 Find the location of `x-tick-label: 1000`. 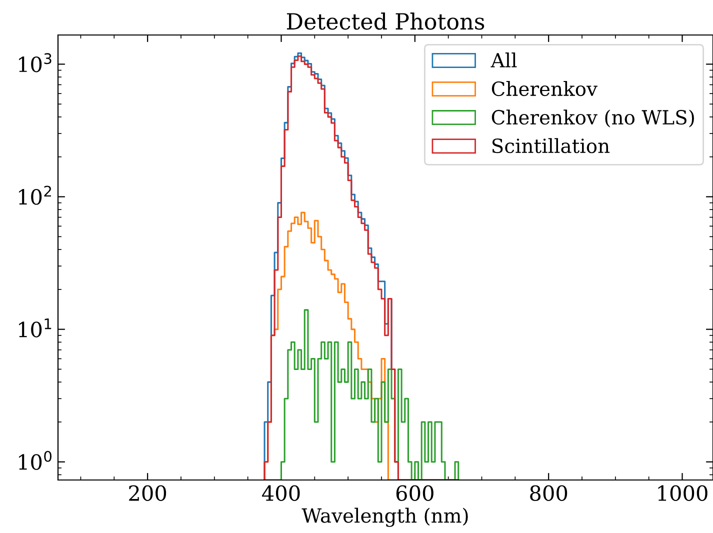

x-tick-label: 1000 is located at coordinates (683, 493).